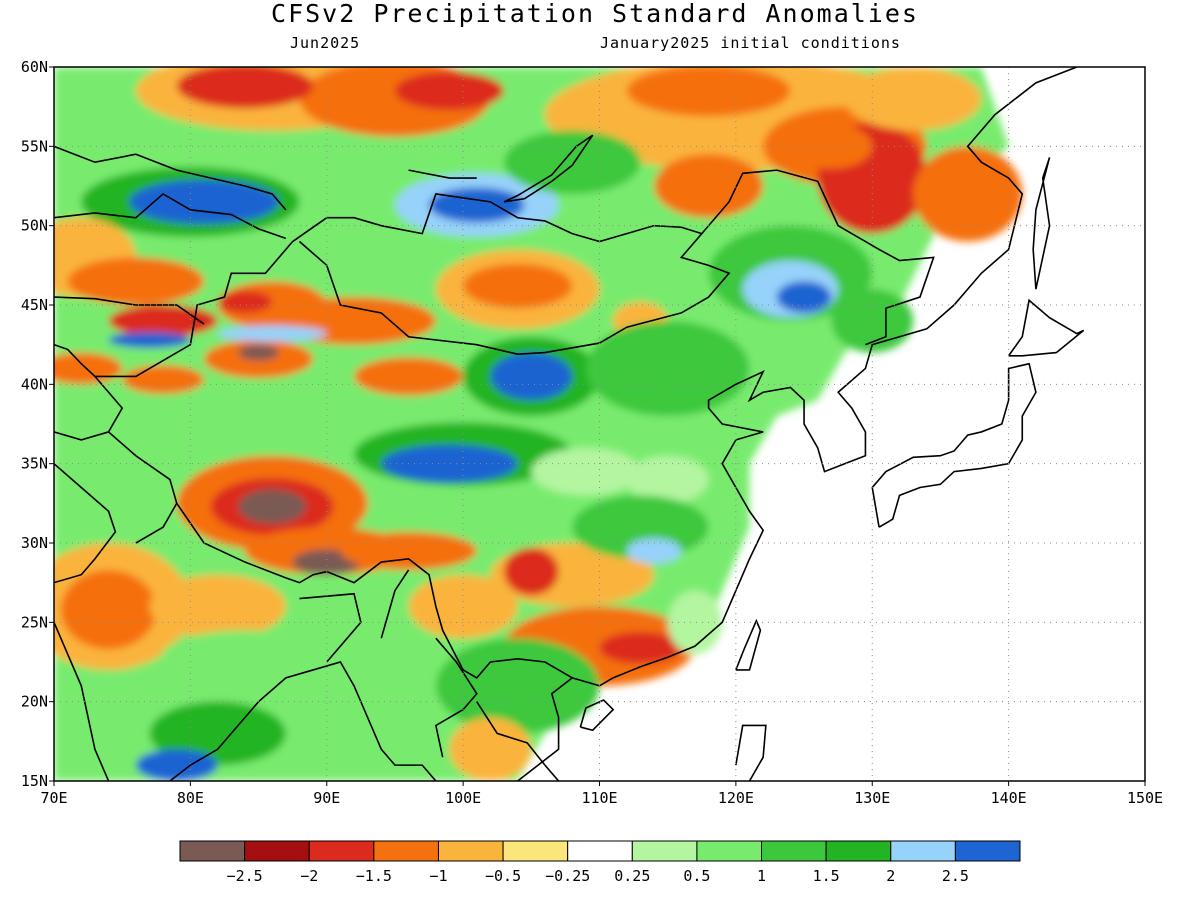 Image resolution: width=1200 pixels, height=900 pixels. What do you see at coordinates (34, 464) in the screenshot?
I see `lat-tick-label: 35N` at bounding box center [34, 464].